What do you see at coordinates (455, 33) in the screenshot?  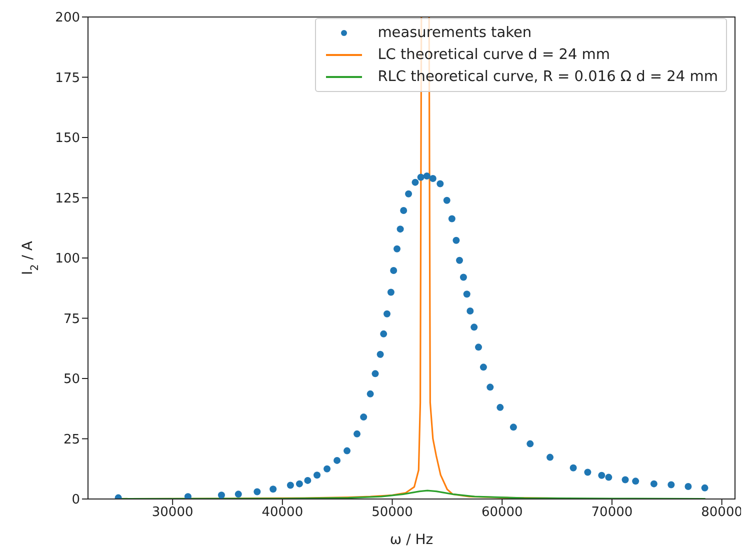 I see `legend-label: measurements taken` at bounding box center [455, 33].